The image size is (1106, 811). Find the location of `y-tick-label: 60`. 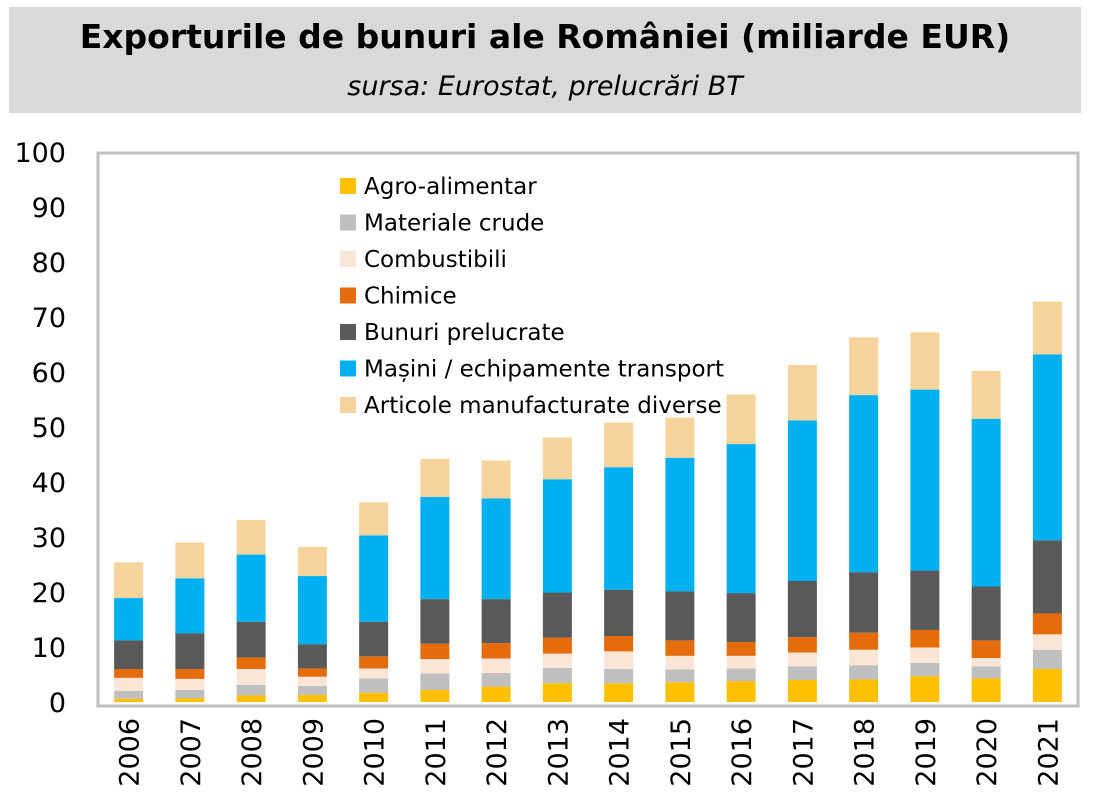

y-tick-label: 60 is located at coordinates (49, 373).